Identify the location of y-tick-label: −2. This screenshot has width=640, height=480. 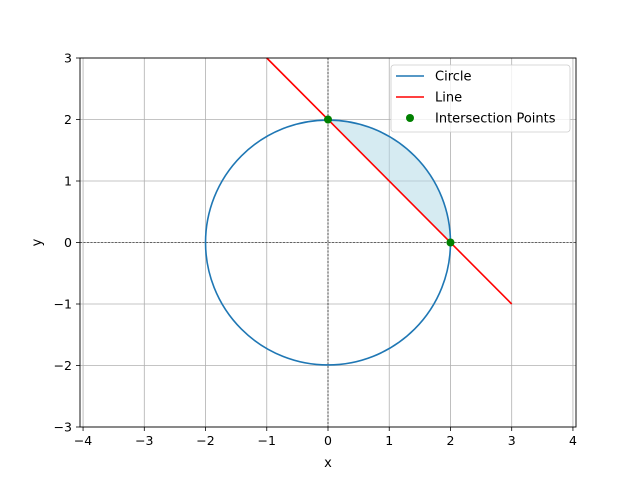
(63, 365).